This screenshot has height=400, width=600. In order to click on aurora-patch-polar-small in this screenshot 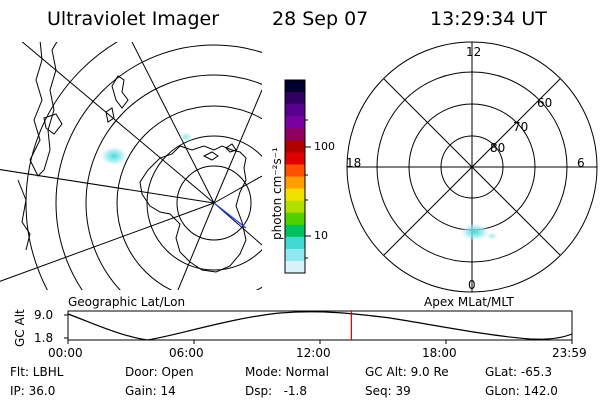, I will do `click(492, 236)`.